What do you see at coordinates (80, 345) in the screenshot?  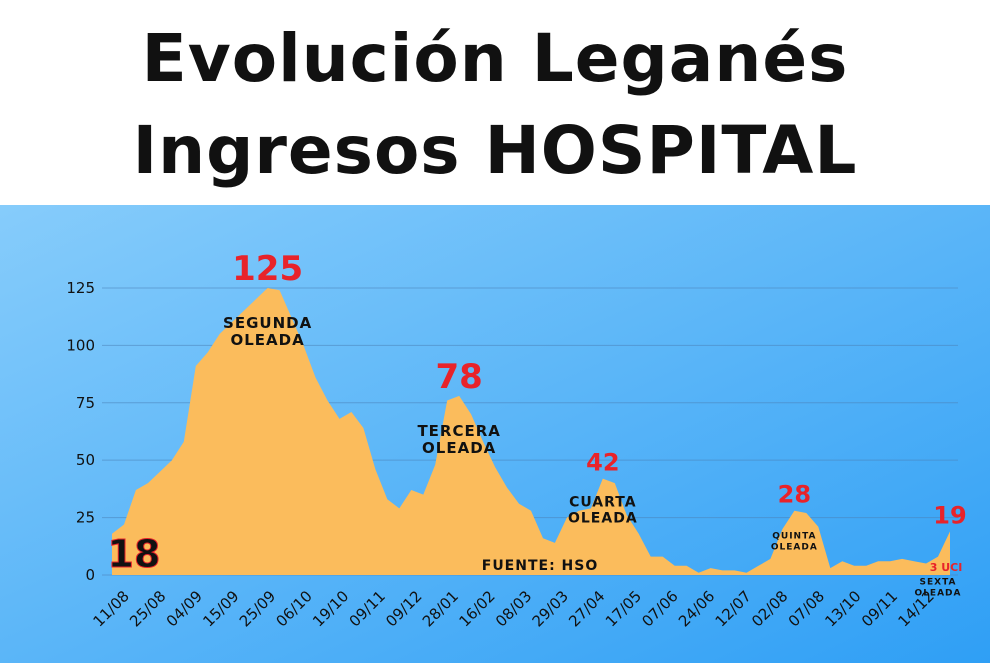 I see `y-tick-label: 100` at bounding box center [80, 345].